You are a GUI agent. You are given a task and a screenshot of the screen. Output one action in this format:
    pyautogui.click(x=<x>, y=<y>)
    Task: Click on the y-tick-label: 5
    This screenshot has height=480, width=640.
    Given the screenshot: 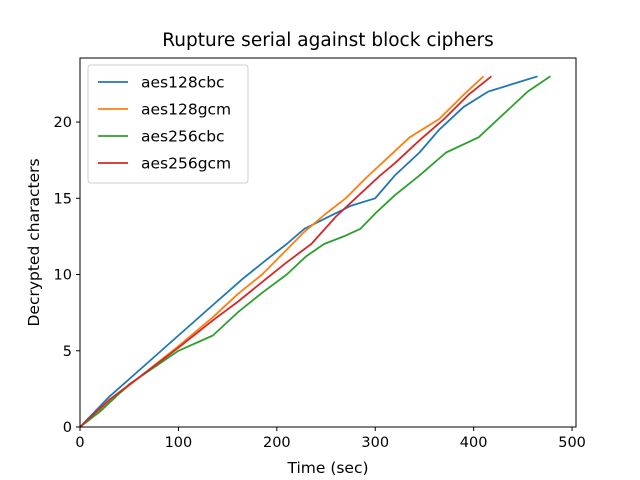 What is the action you would take?
    pyautogui.click(x=67, y=352)
    